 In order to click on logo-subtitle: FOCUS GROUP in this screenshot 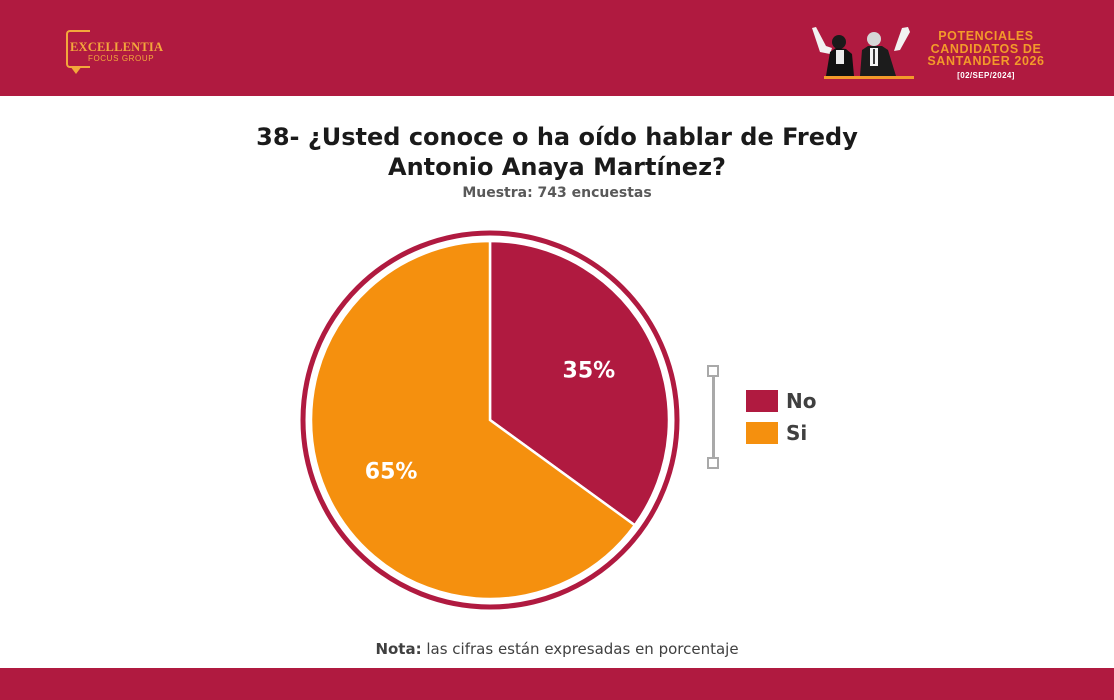, I will do `click(121, 58)`.